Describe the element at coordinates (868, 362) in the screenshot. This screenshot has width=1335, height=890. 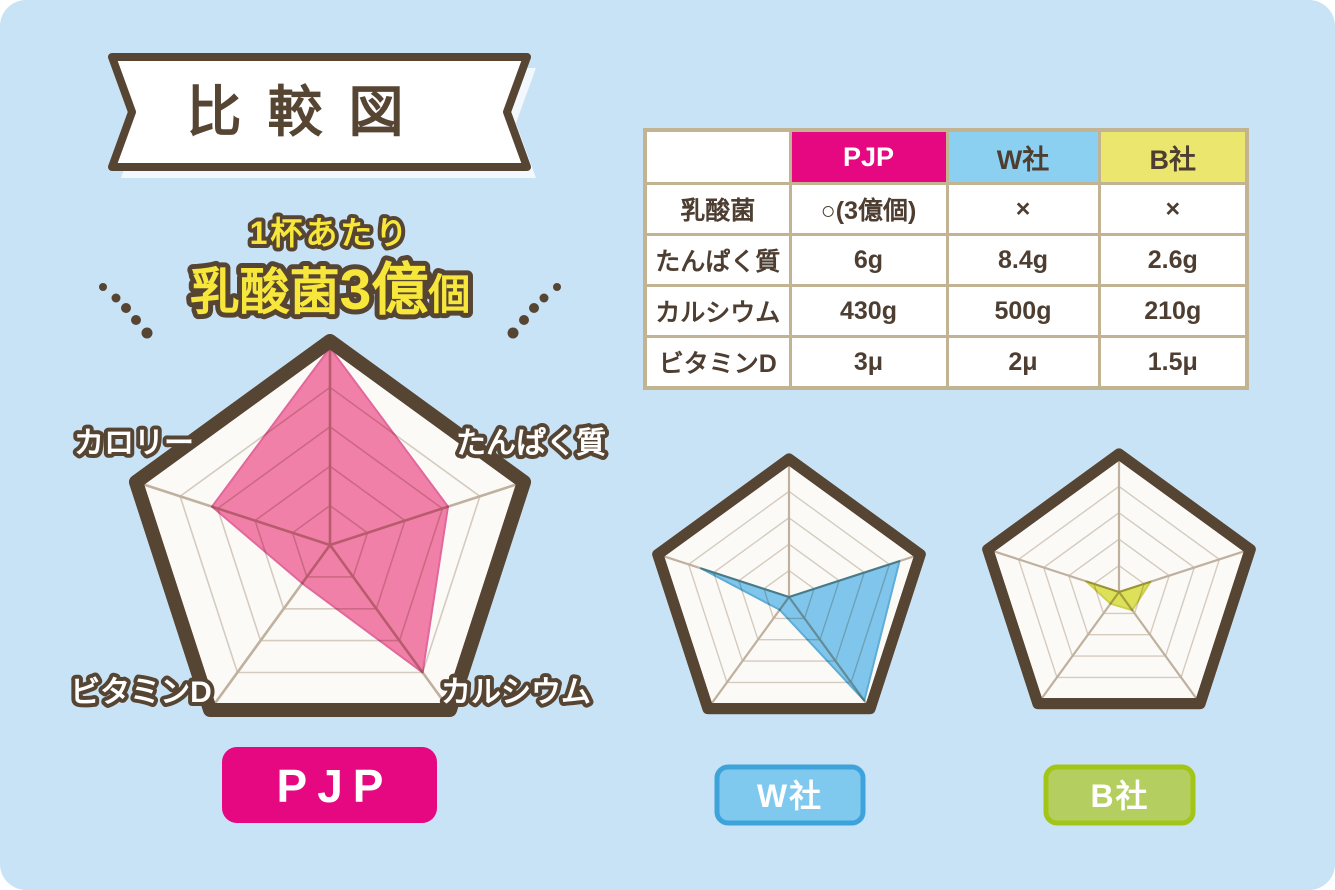
I see `cell-pjp: 3μ` at that location.